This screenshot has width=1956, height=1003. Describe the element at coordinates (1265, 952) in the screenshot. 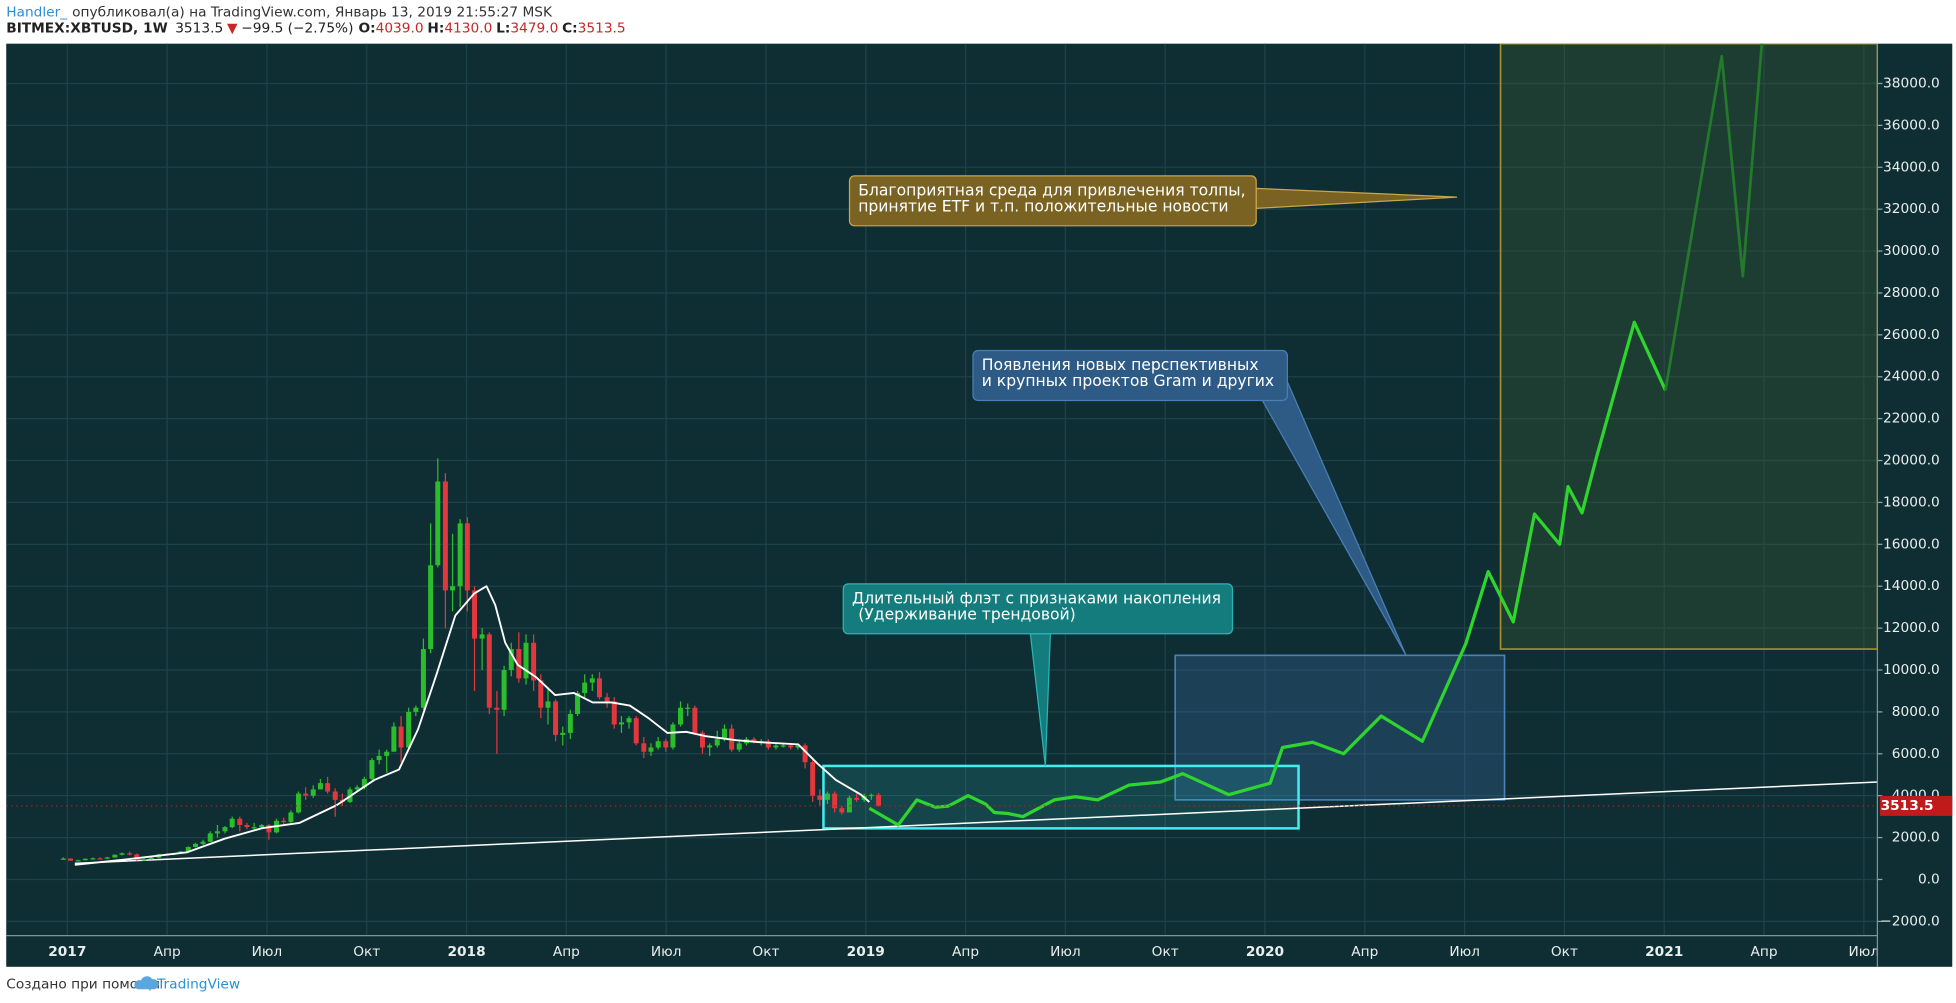

I see `x-tick-label: 2020` at that location.